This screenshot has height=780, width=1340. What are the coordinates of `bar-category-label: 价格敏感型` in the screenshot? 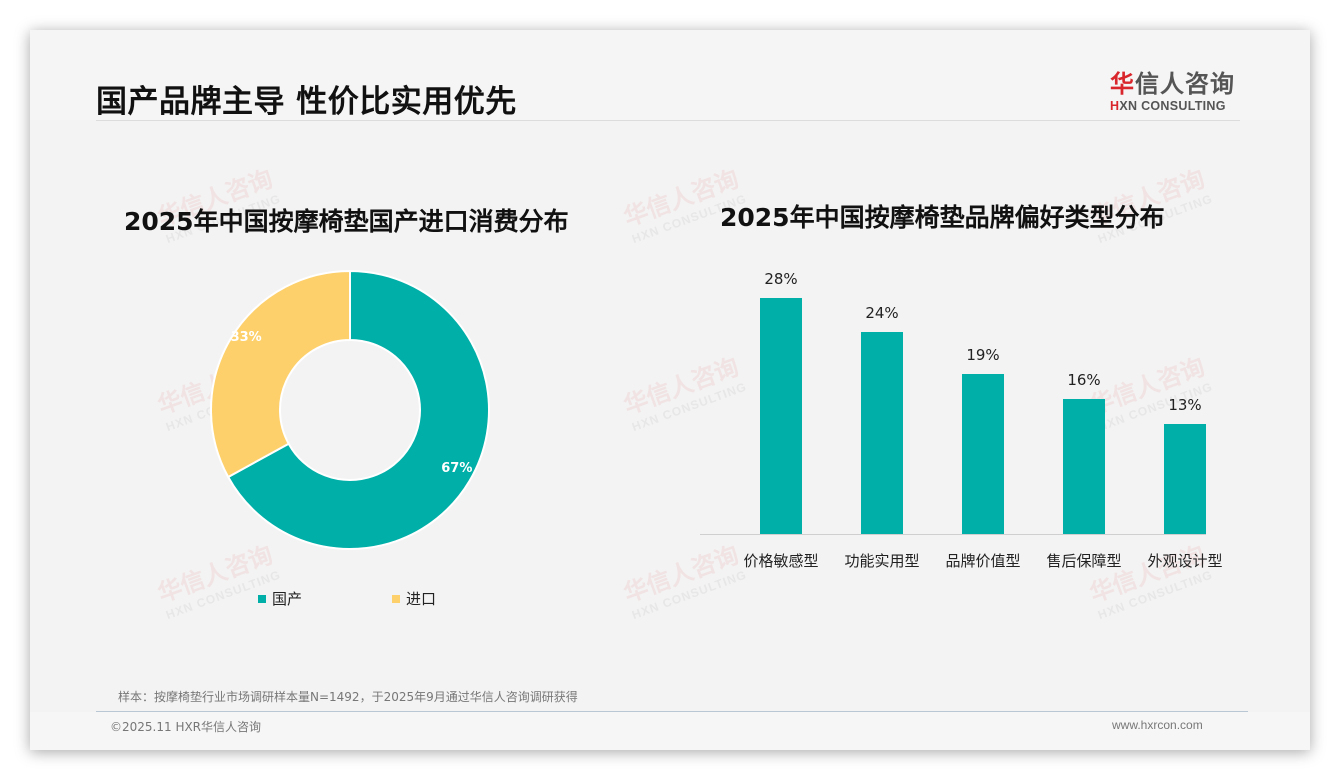 It's located at (781, 561).